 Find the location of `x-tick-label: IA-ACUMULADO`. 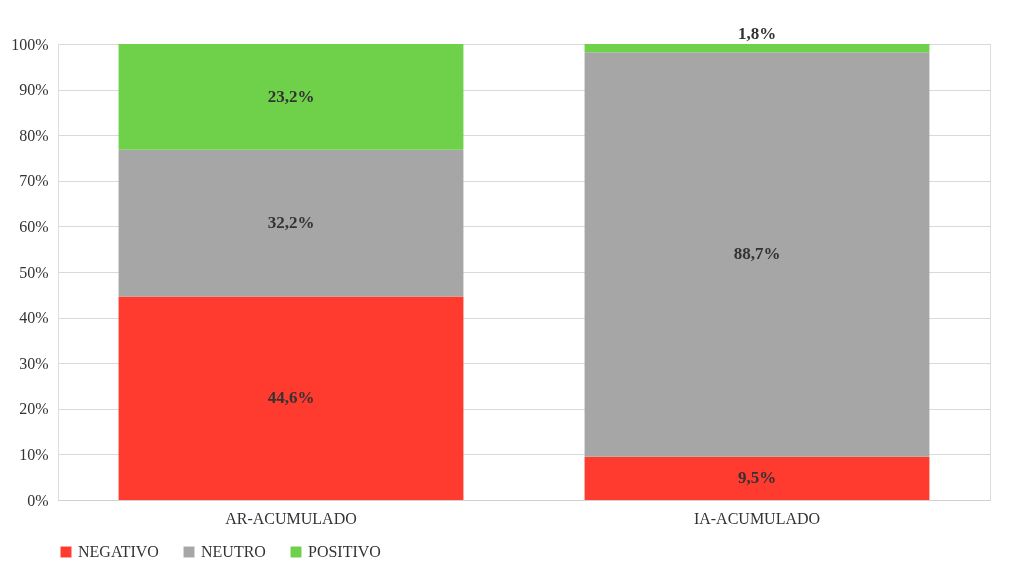

x-tick-label: IA-ACUMULADO is located at coordinates (757, 518).